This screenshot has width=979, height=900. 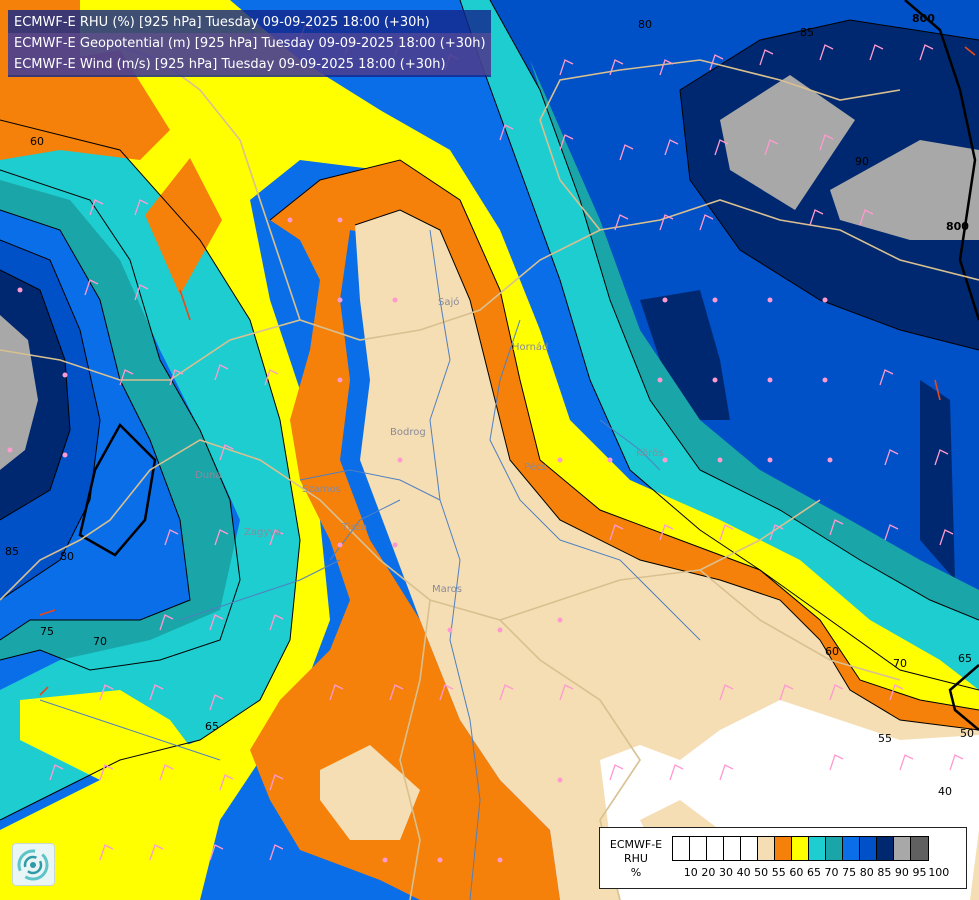 What do you see at coordinates (919, 872) in the screenshot?
I see `legend-tick-label: 95` at bounding box center [919, 872].